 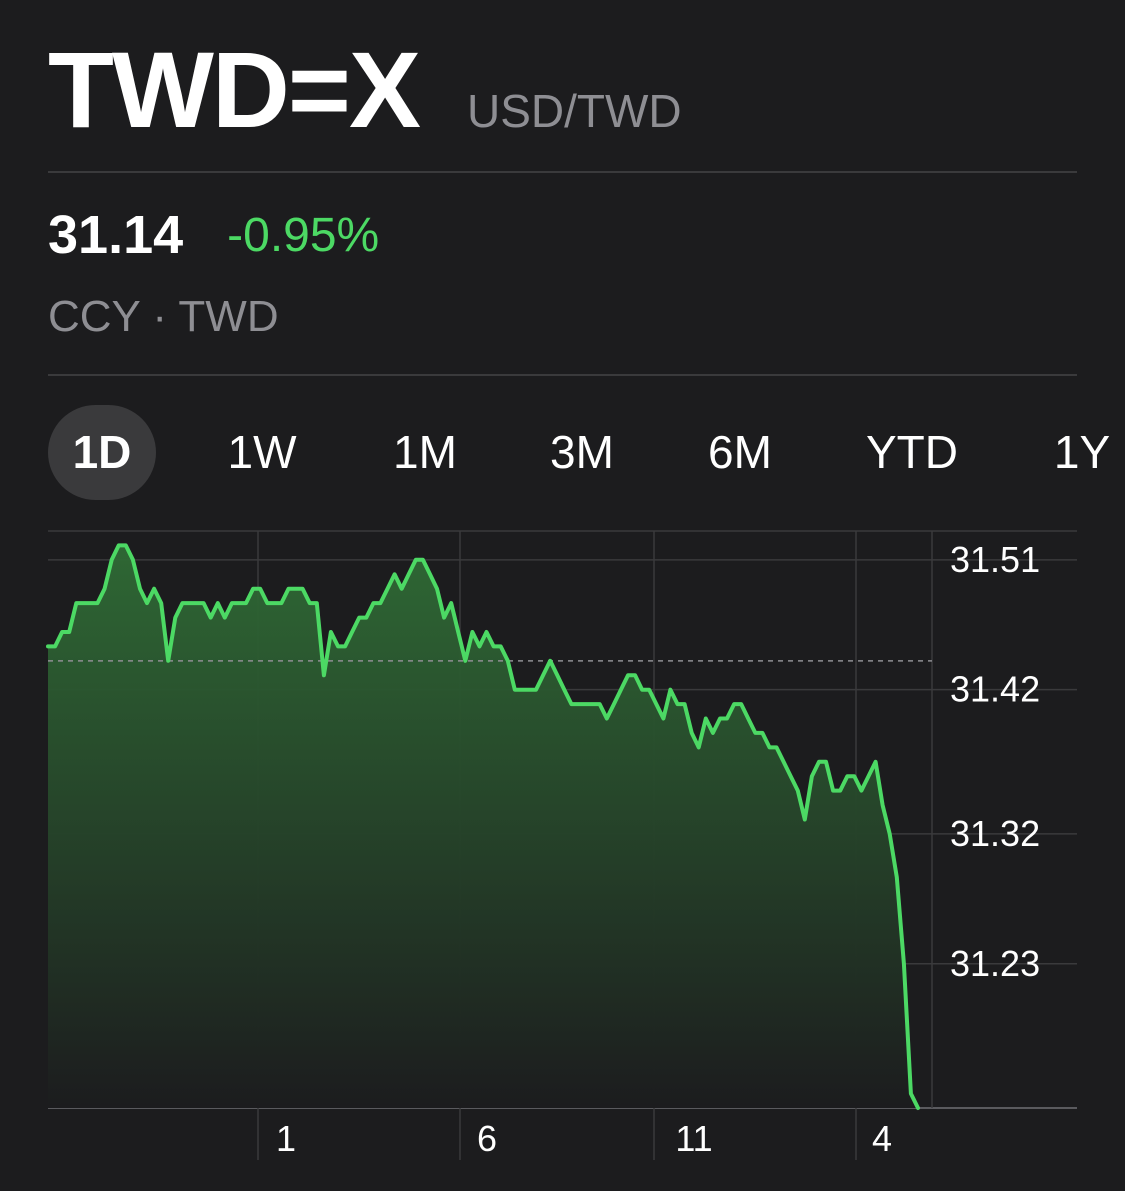 What do you see at coordinates (102, 452) in the screenshot?
I see `range-1d-button: 1D` at bounding box center [102, 452].